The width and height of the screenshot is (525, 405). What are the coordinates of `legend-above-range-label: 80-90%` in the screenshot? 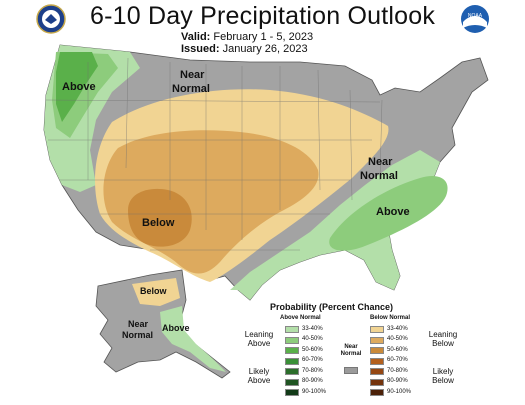 It's located at (312, 381).